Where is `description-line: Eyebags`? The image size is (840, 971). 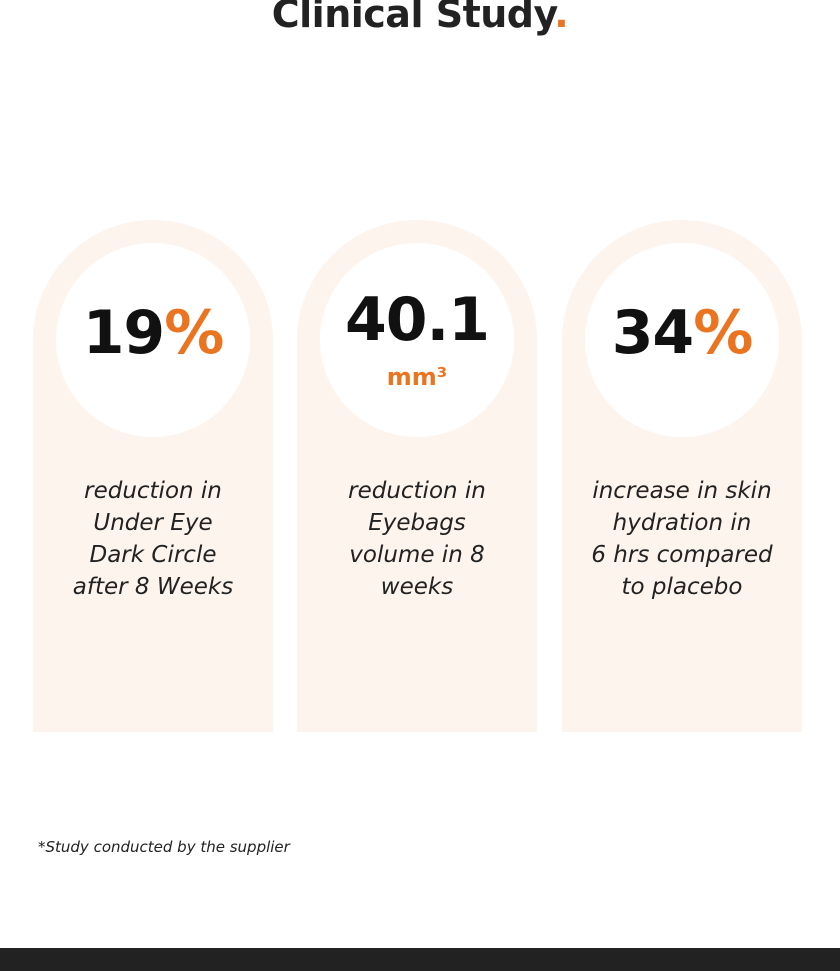
description-line: Eyebags is located at coordinates (417, 523).